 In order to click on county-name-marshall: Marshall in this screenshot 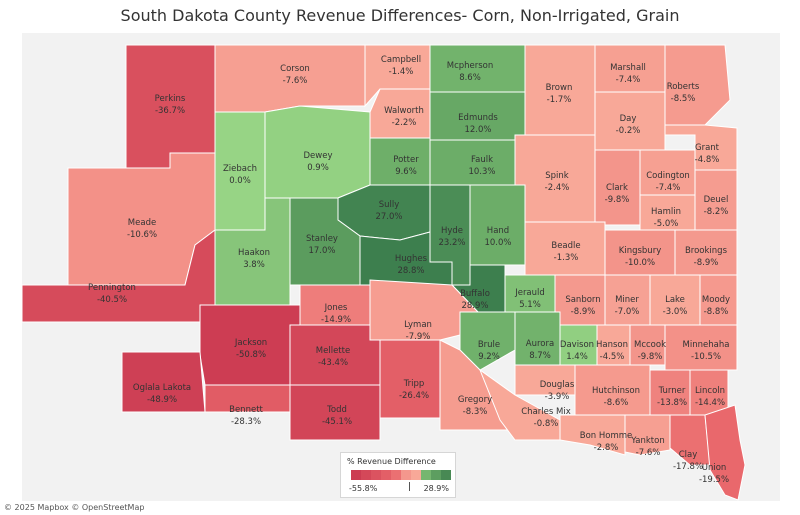, I will do `click(628, 68)`.